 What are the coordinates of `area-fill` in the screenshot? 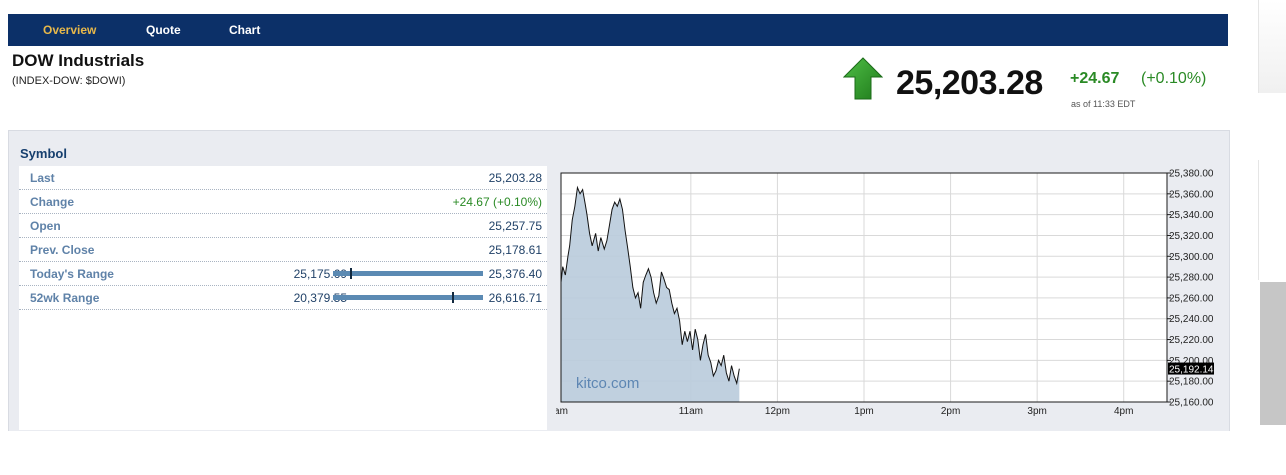 It's located at (650, 294).